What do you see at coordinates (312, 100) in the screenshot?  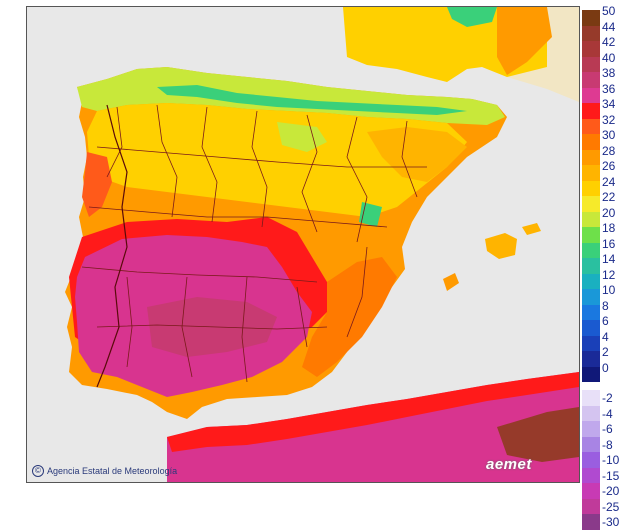 I see `cantabrian-mountains` at bounding box center [312, 100].